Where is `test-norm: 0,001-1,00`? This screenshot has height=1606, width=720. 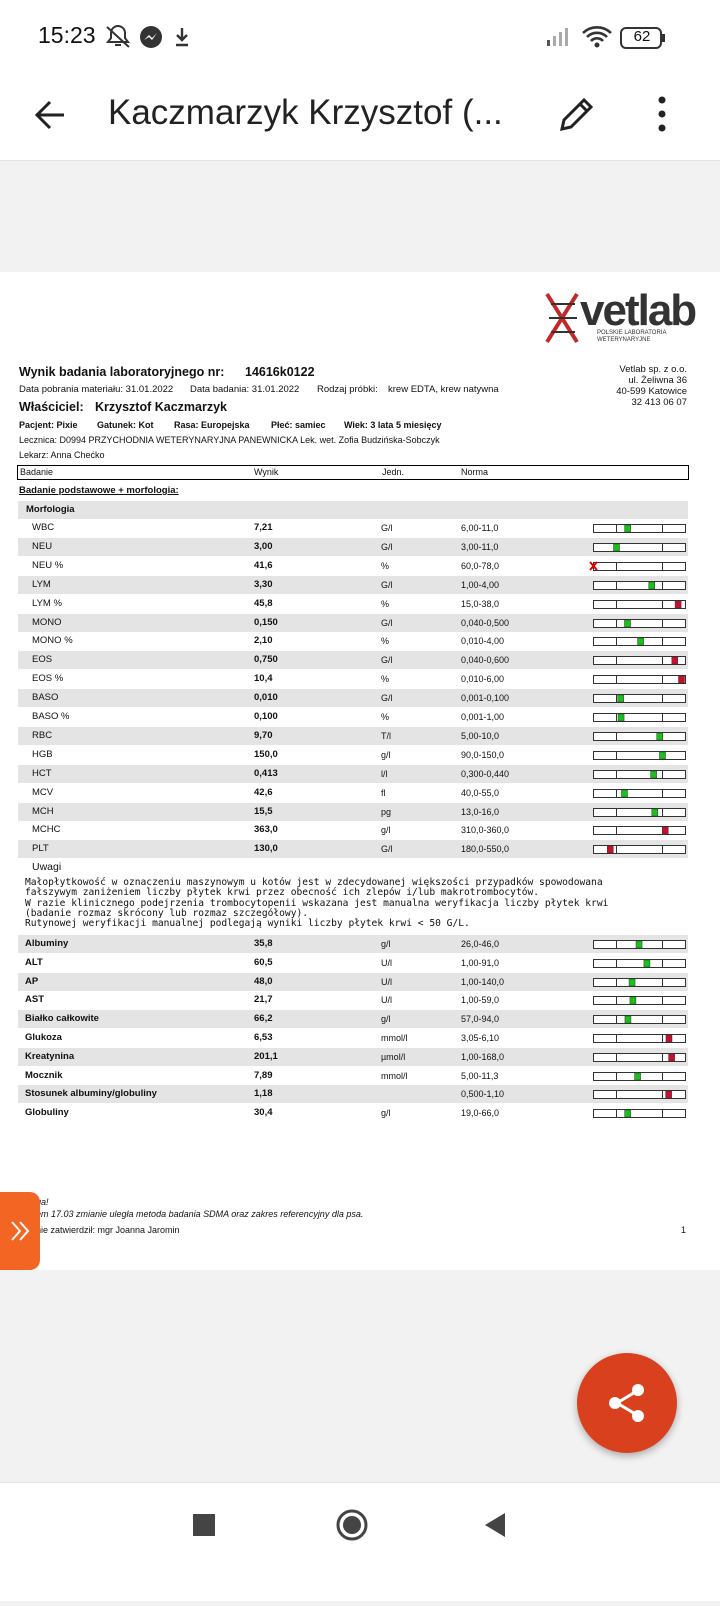
test-norm: 0,001-1,00 is located at coordinates (483, 717).